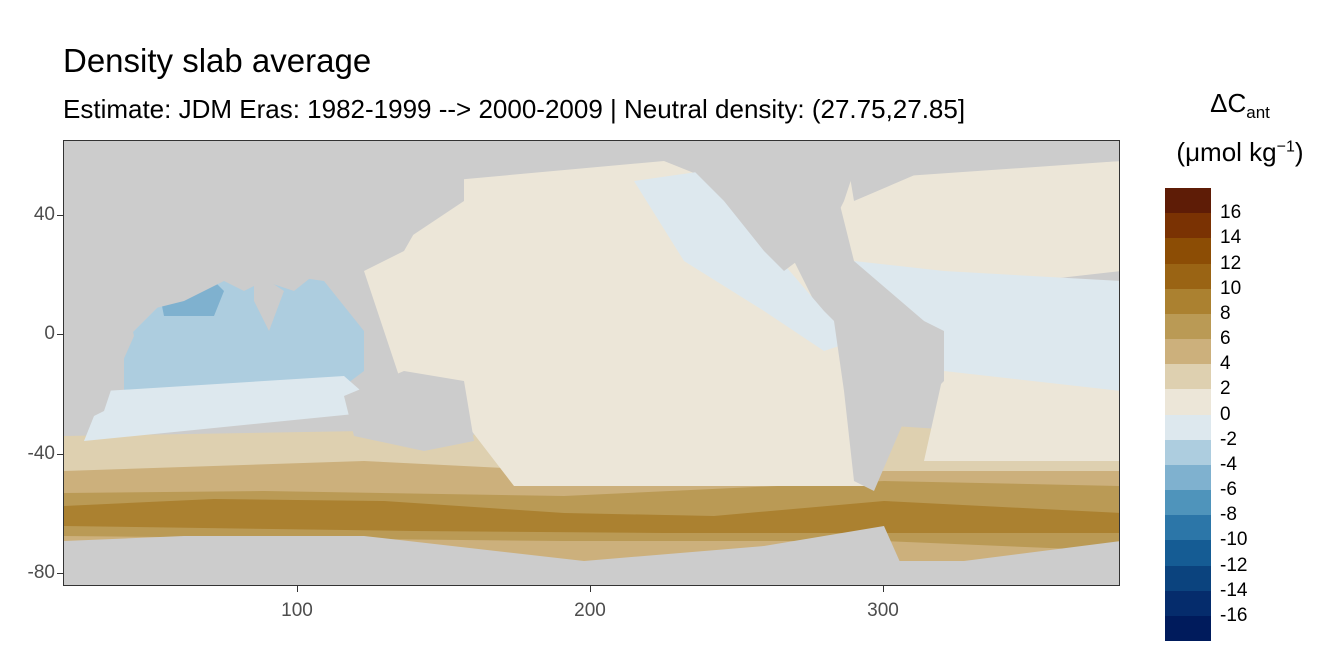 Image resolution: width=1344 pixels, height=672 pixels. I want to click on legend-units-main: (μmol kg, so click(1226, 152).